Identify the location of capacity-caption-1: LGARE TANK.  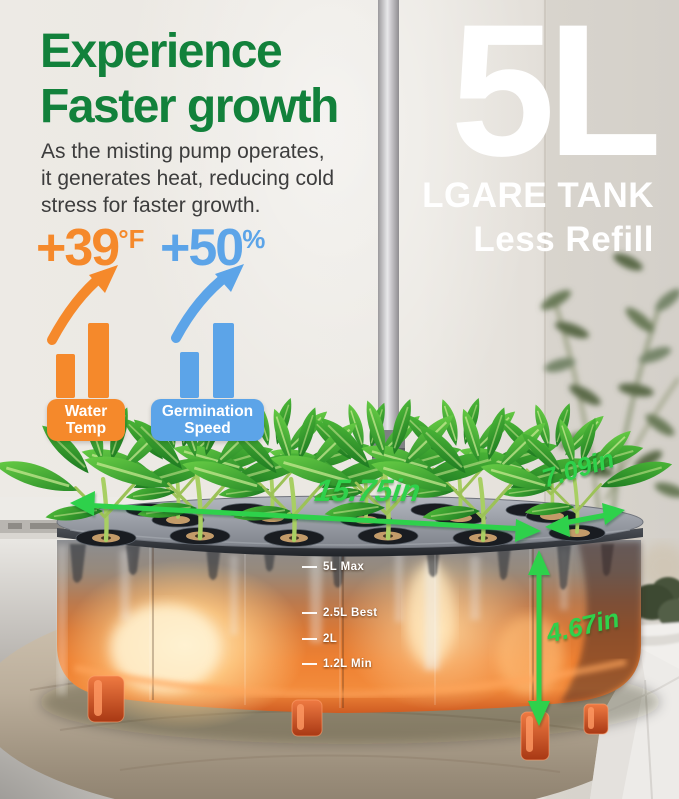
(538, 195).